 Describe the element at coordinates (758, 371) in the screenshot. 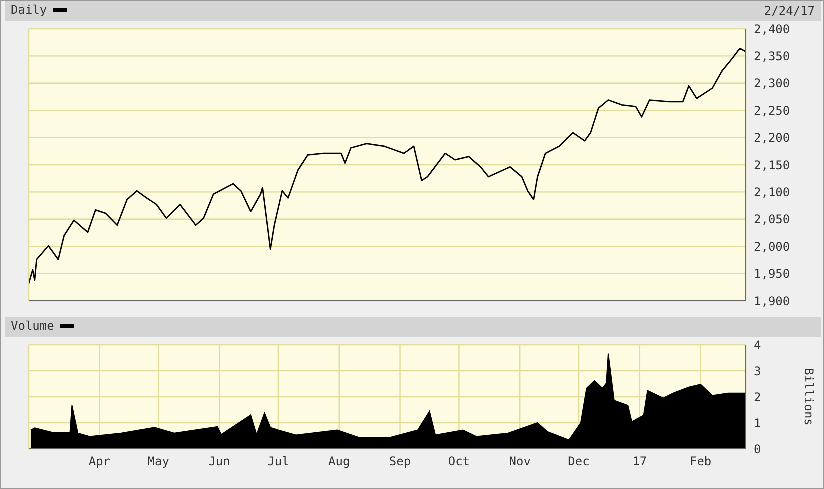

I see `y-tick-label: 3` at that location.